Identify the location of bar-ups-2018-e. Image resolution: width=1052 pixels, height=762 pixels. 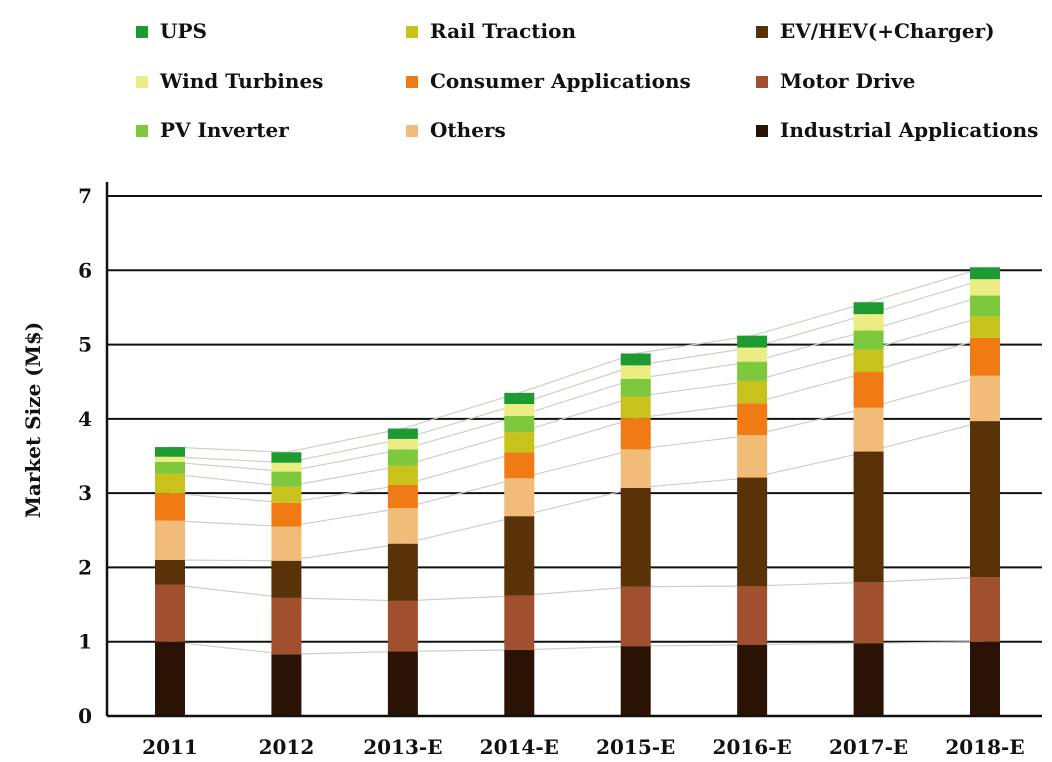
(985, 273).